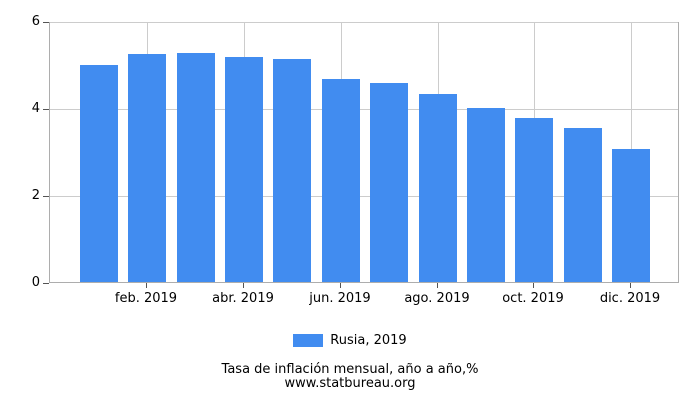  What do you see at coordinates (340, 298) in the screenshot?
I see `x-axis-label: jun. 2019` at bounding box center [340, 298].